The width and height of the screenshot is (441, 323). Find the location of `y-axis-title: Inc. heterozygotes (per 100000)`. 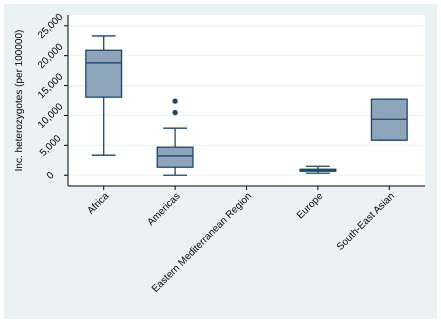

y-axis-title: Inc. heterozygotes (per 100000) is located at coordinates (19, 101).